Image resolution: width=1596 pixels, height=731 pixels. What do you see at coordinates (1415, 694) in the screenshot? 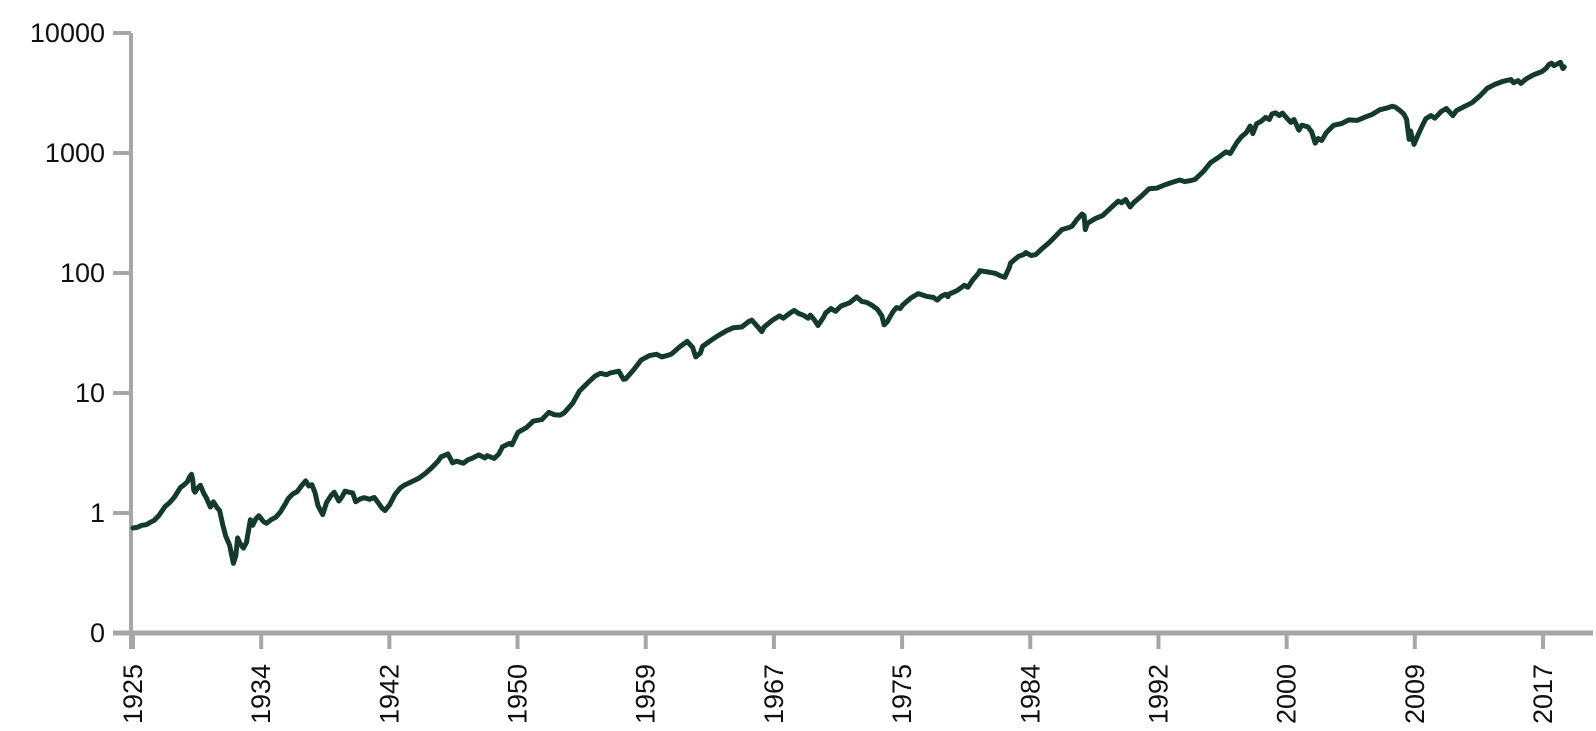
I see `x-tick-label: 2009` at bounding box center [1415, 694].